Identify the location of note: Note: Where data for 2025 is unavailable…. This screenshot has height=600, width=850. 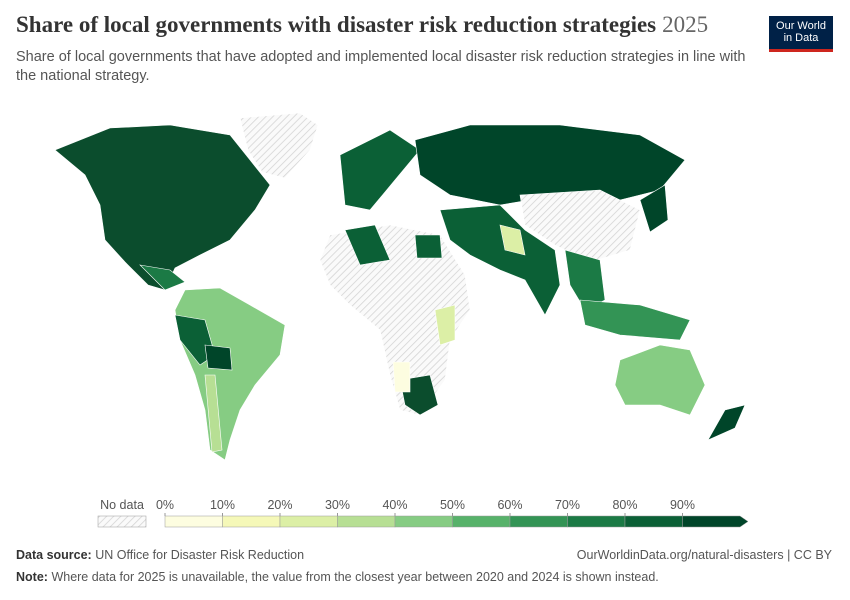
(337, 577).